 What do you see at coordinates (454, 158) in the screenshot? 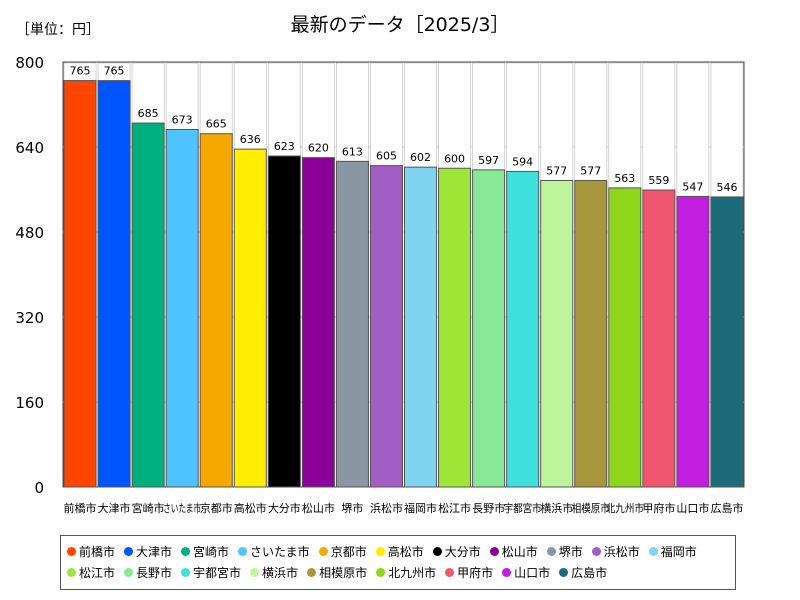
I see `data-label: 600` at bounding box center [454, 158].